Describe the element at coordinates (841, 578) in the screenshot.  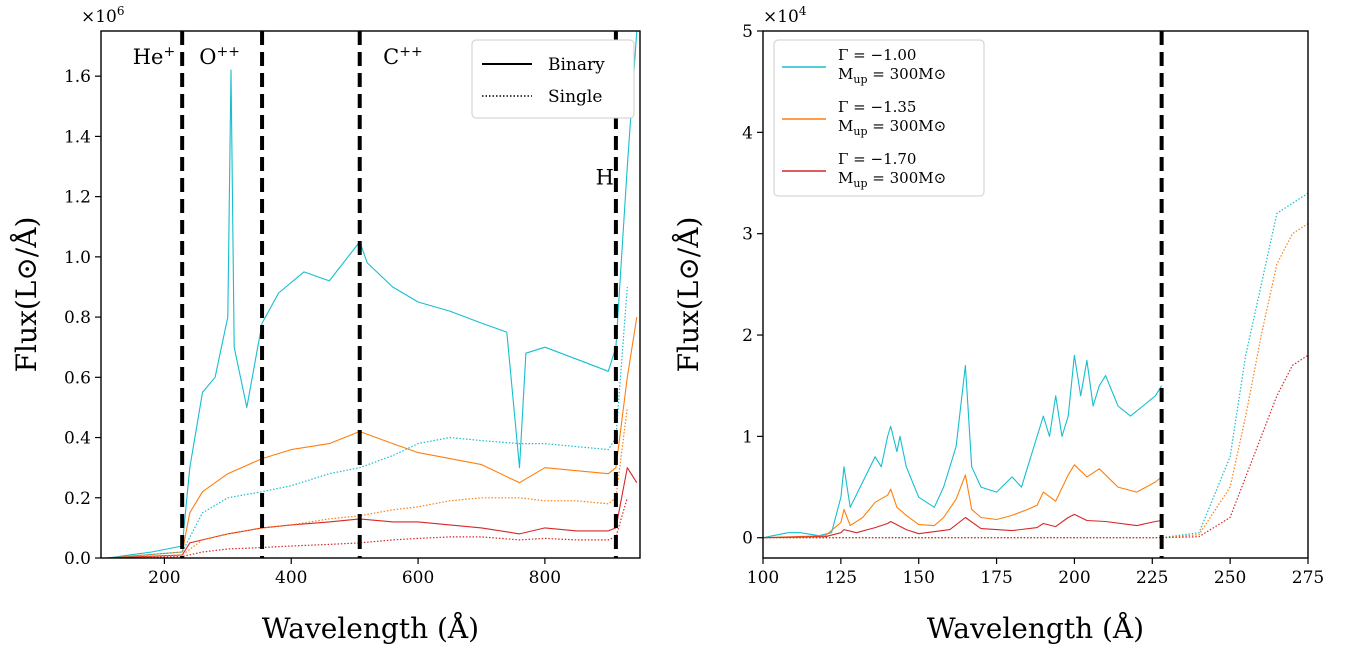
I see `x-tick-label: 125` at that location.